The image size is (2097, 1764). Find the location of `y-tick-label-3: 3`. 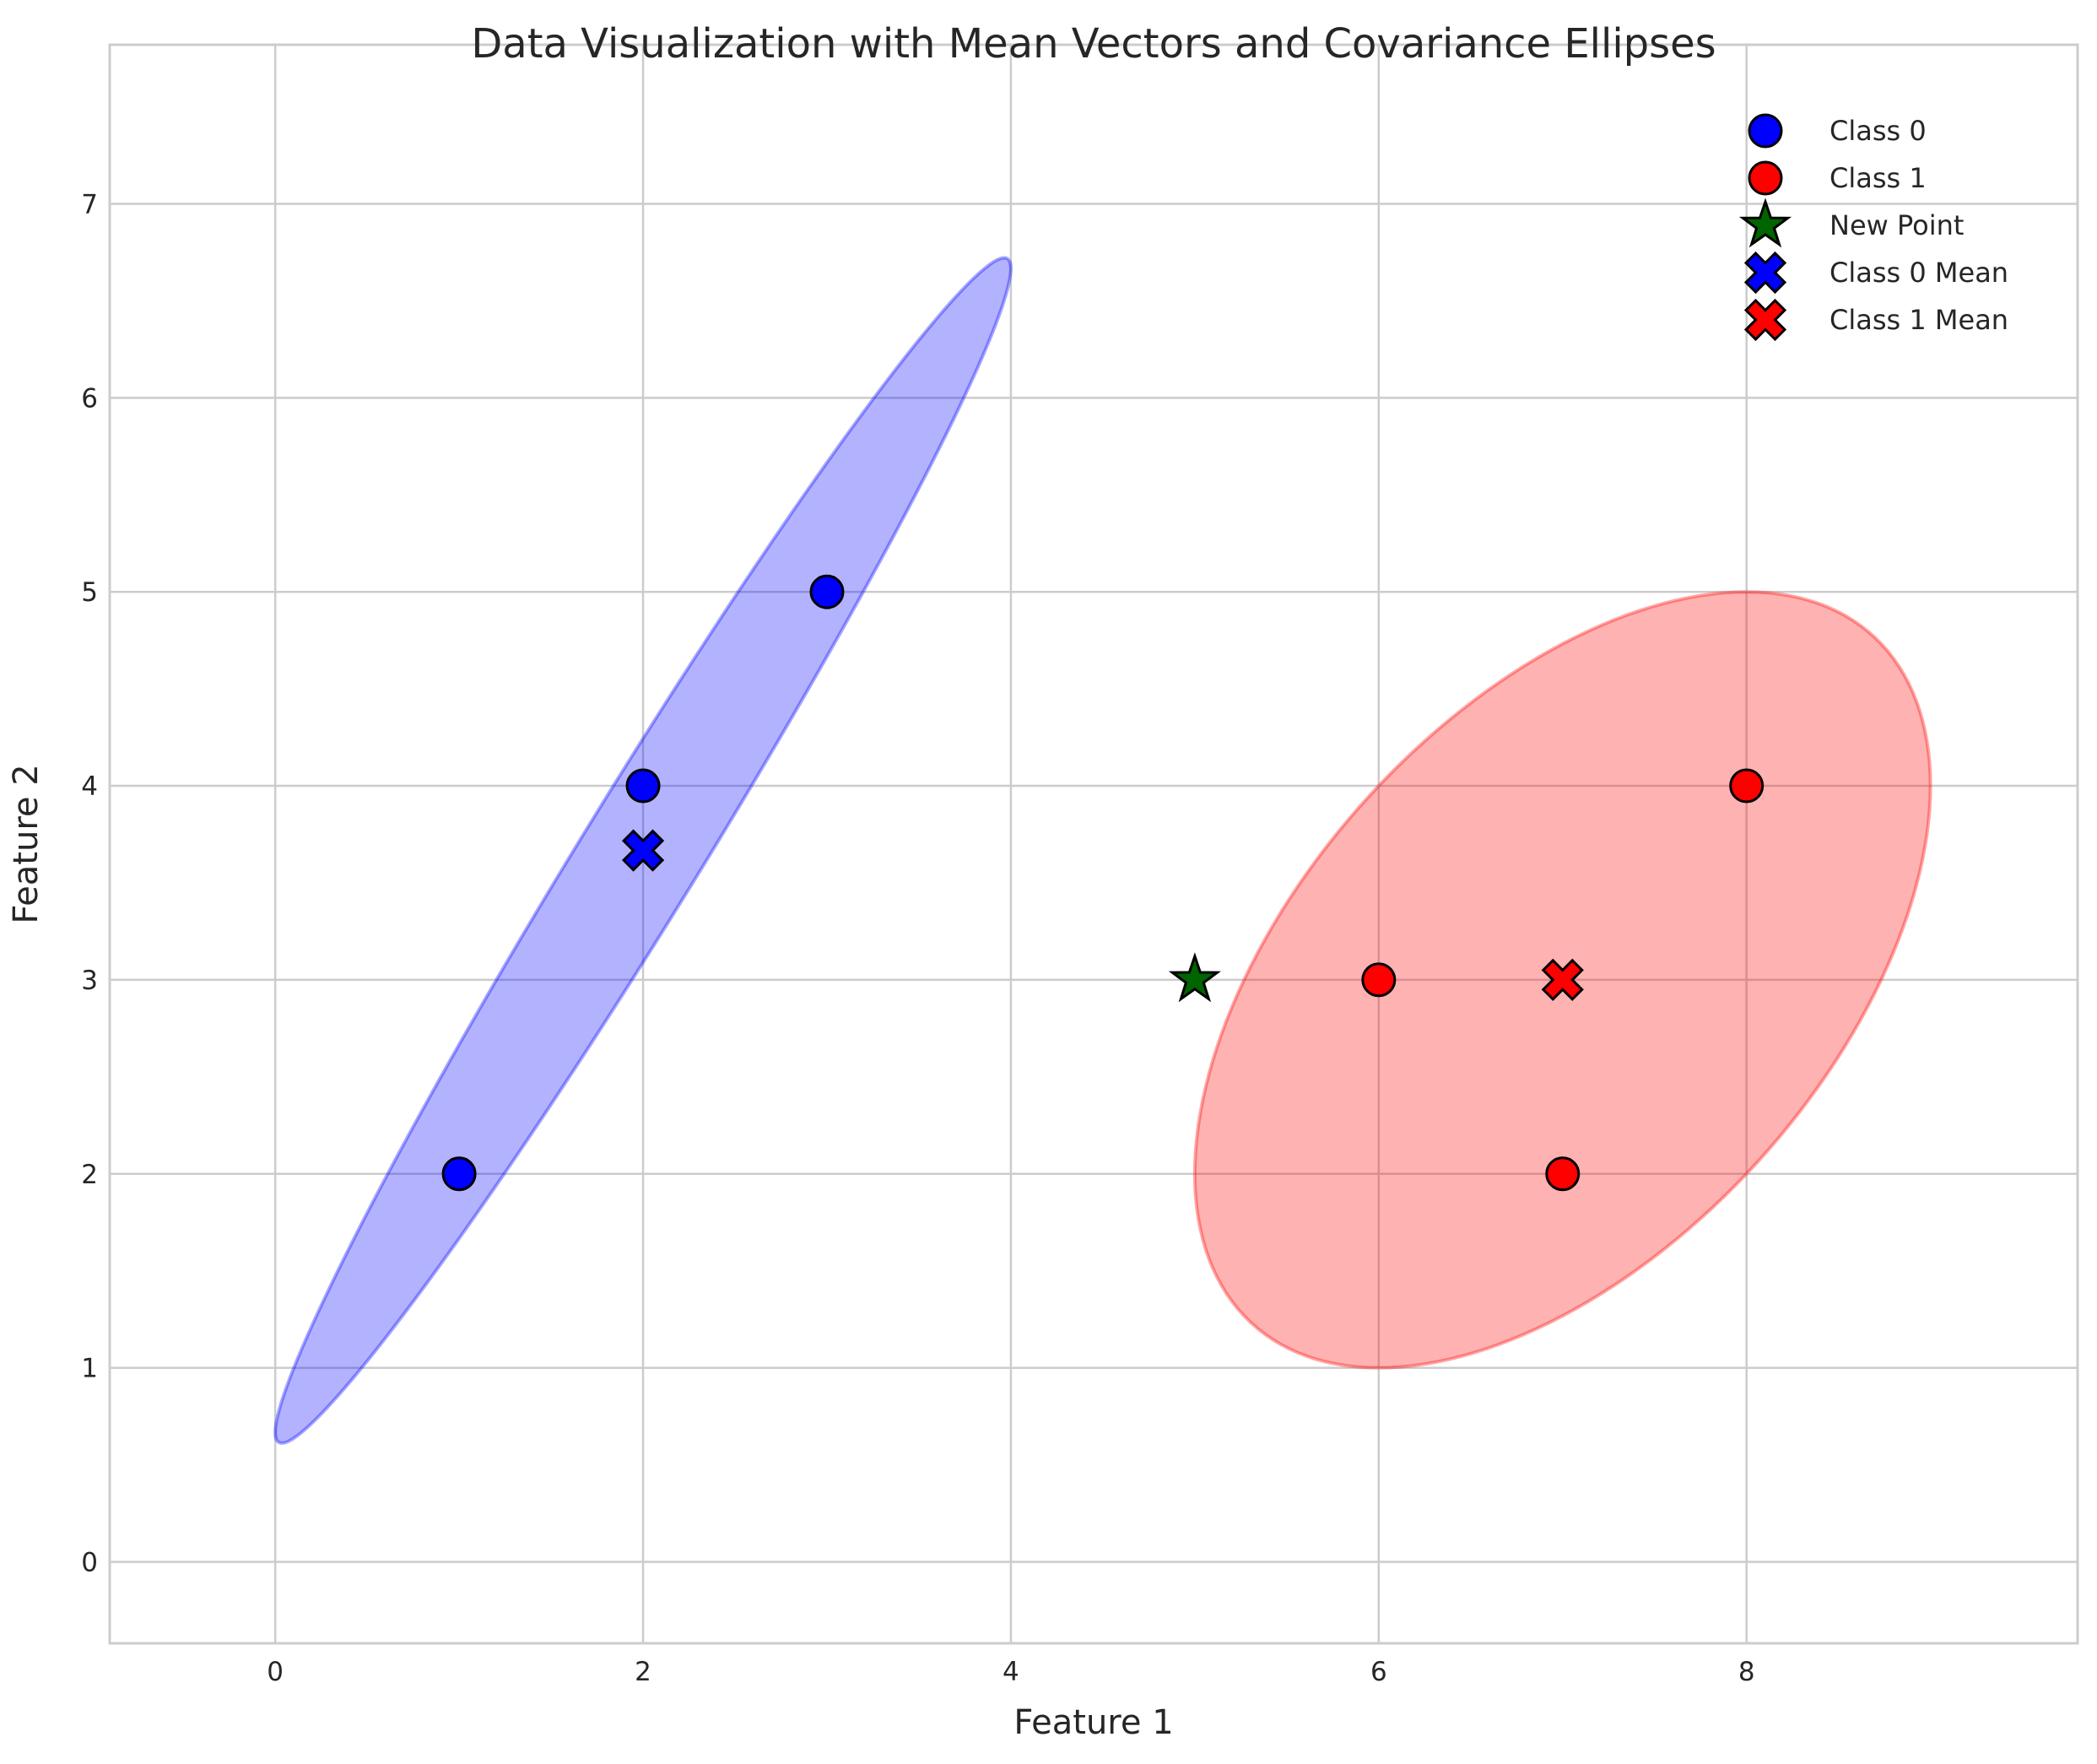

y-tick-label-3: 3 is located at coordinates (89, 981).